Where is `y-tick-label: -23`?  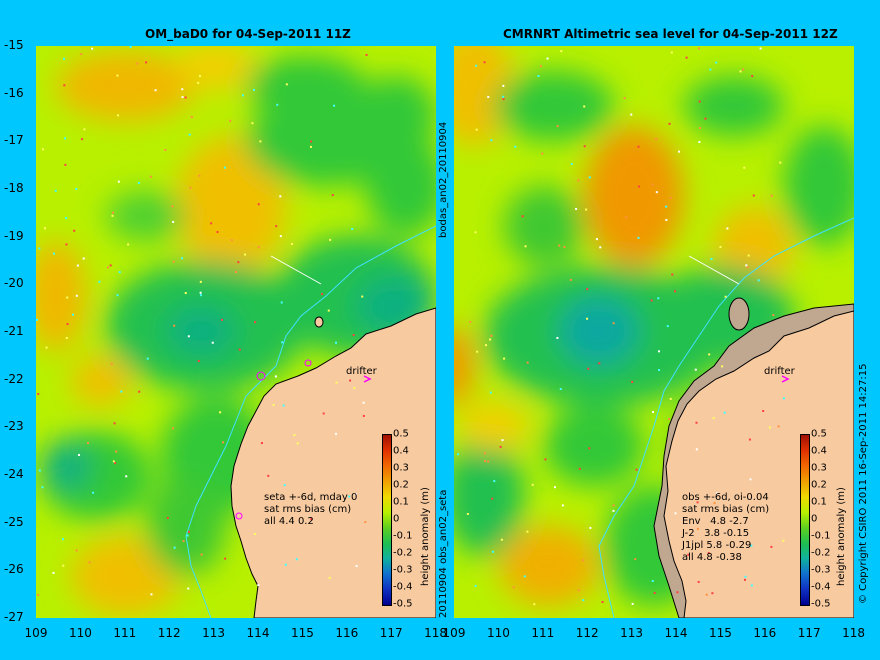
y-tick-label: -23 is located at coordinates (14, 426).